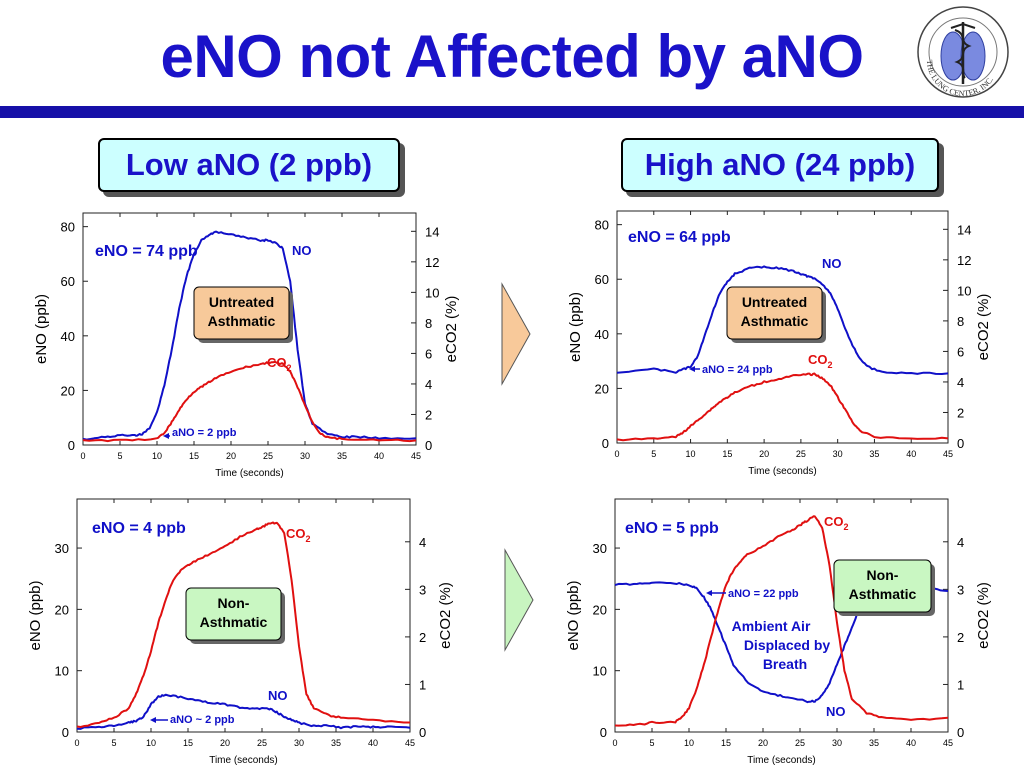  What do you see at coordinates (846, 527) in the screenshot?
I see `co2-label-subscript: 2` at bounding box center [846, 527].